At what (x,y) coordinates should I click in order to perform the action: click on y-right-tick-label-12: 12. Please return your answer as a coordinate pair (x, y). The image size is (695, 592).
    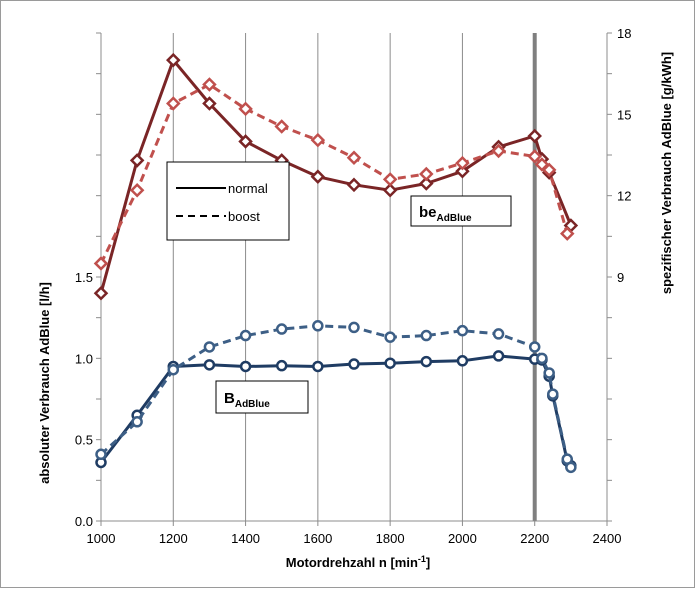
    Looking at the image, I should click on (624, 196).